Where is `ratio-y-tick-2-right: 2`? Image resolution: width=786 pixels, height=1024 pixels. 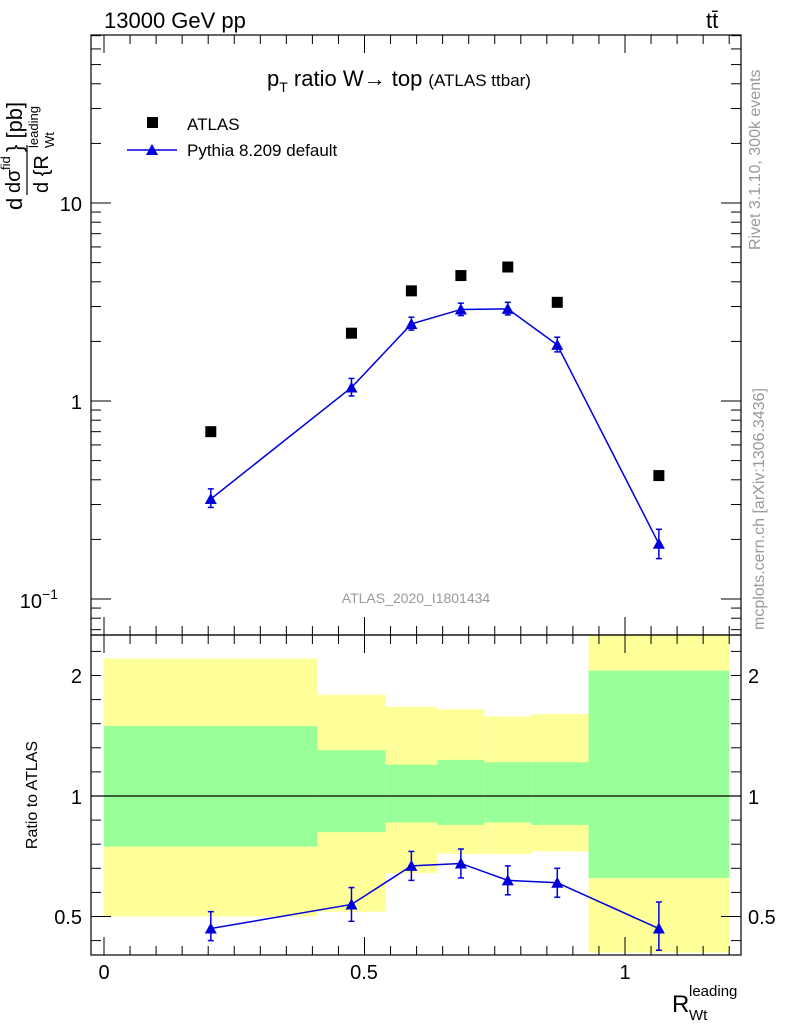 ratio-y-tick-2-right: 2 is located at coordinates (753, 677).